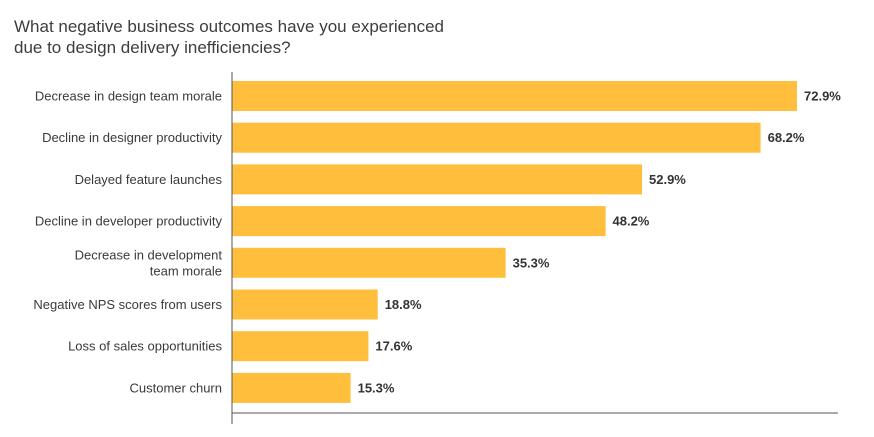  I want to click on value-label-6: 17.6%, so click(393, 346).